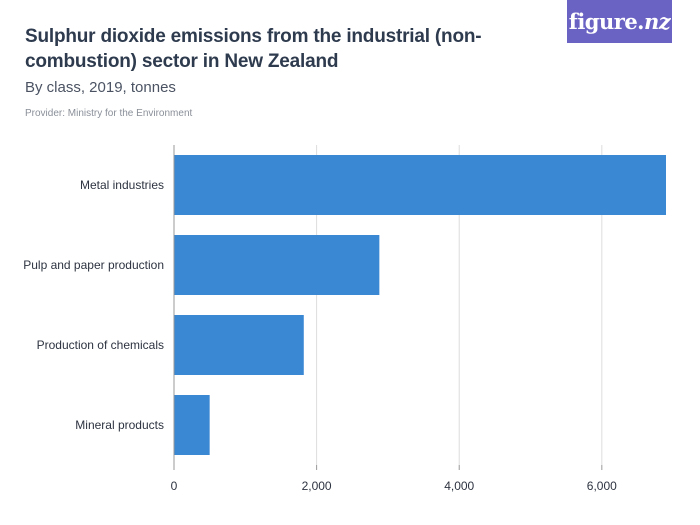 This screenshot has height=525, width=700. I want to click on logo-suffix-text: nz, so click(657, 21).